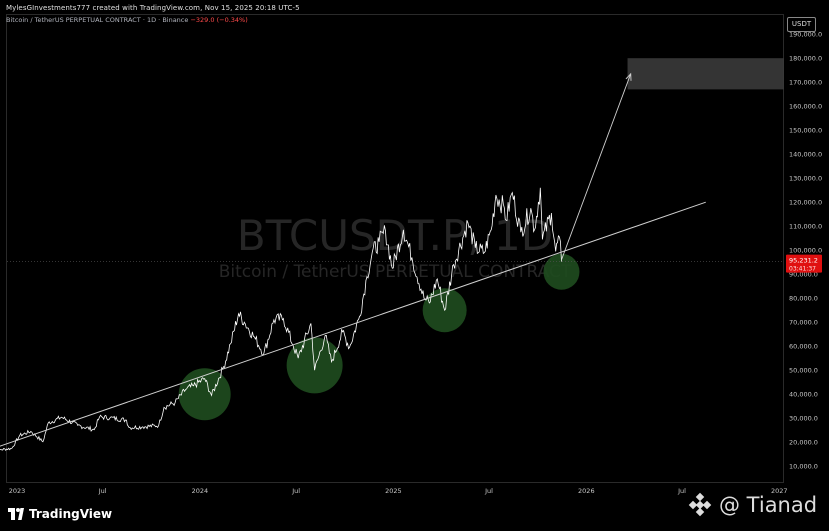  Describe the element at coordinates (803, 467) in the screenshot. I see `y-tick-label: 10,000.0` at that location.